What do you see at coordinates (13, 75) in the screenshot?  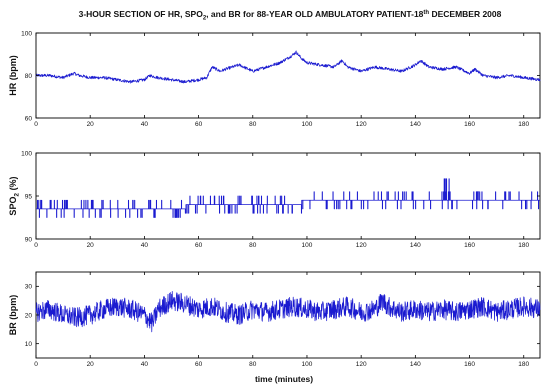 I see `y-axis-label: HR (bpm)` at bounding box center [13, 75].